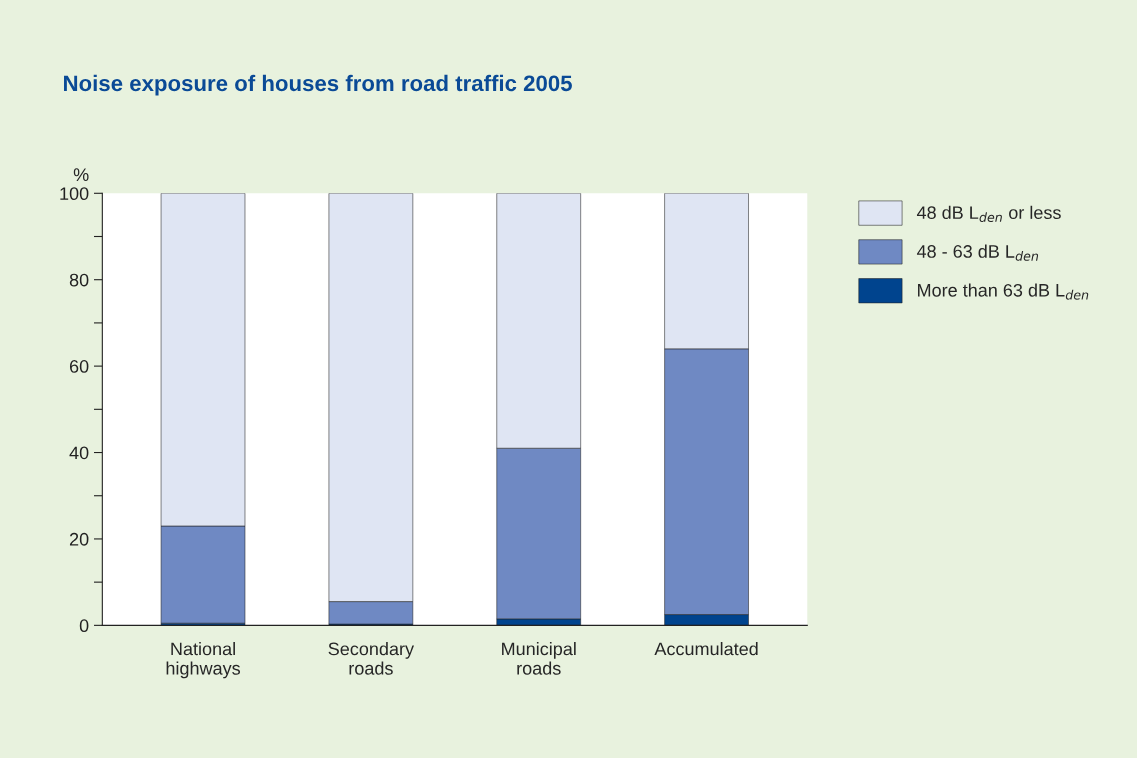 Image resolution: width=1137 pixels, height=758 pixels. I want to click on x-tick-label: Municipal roads, so click(539, 658).